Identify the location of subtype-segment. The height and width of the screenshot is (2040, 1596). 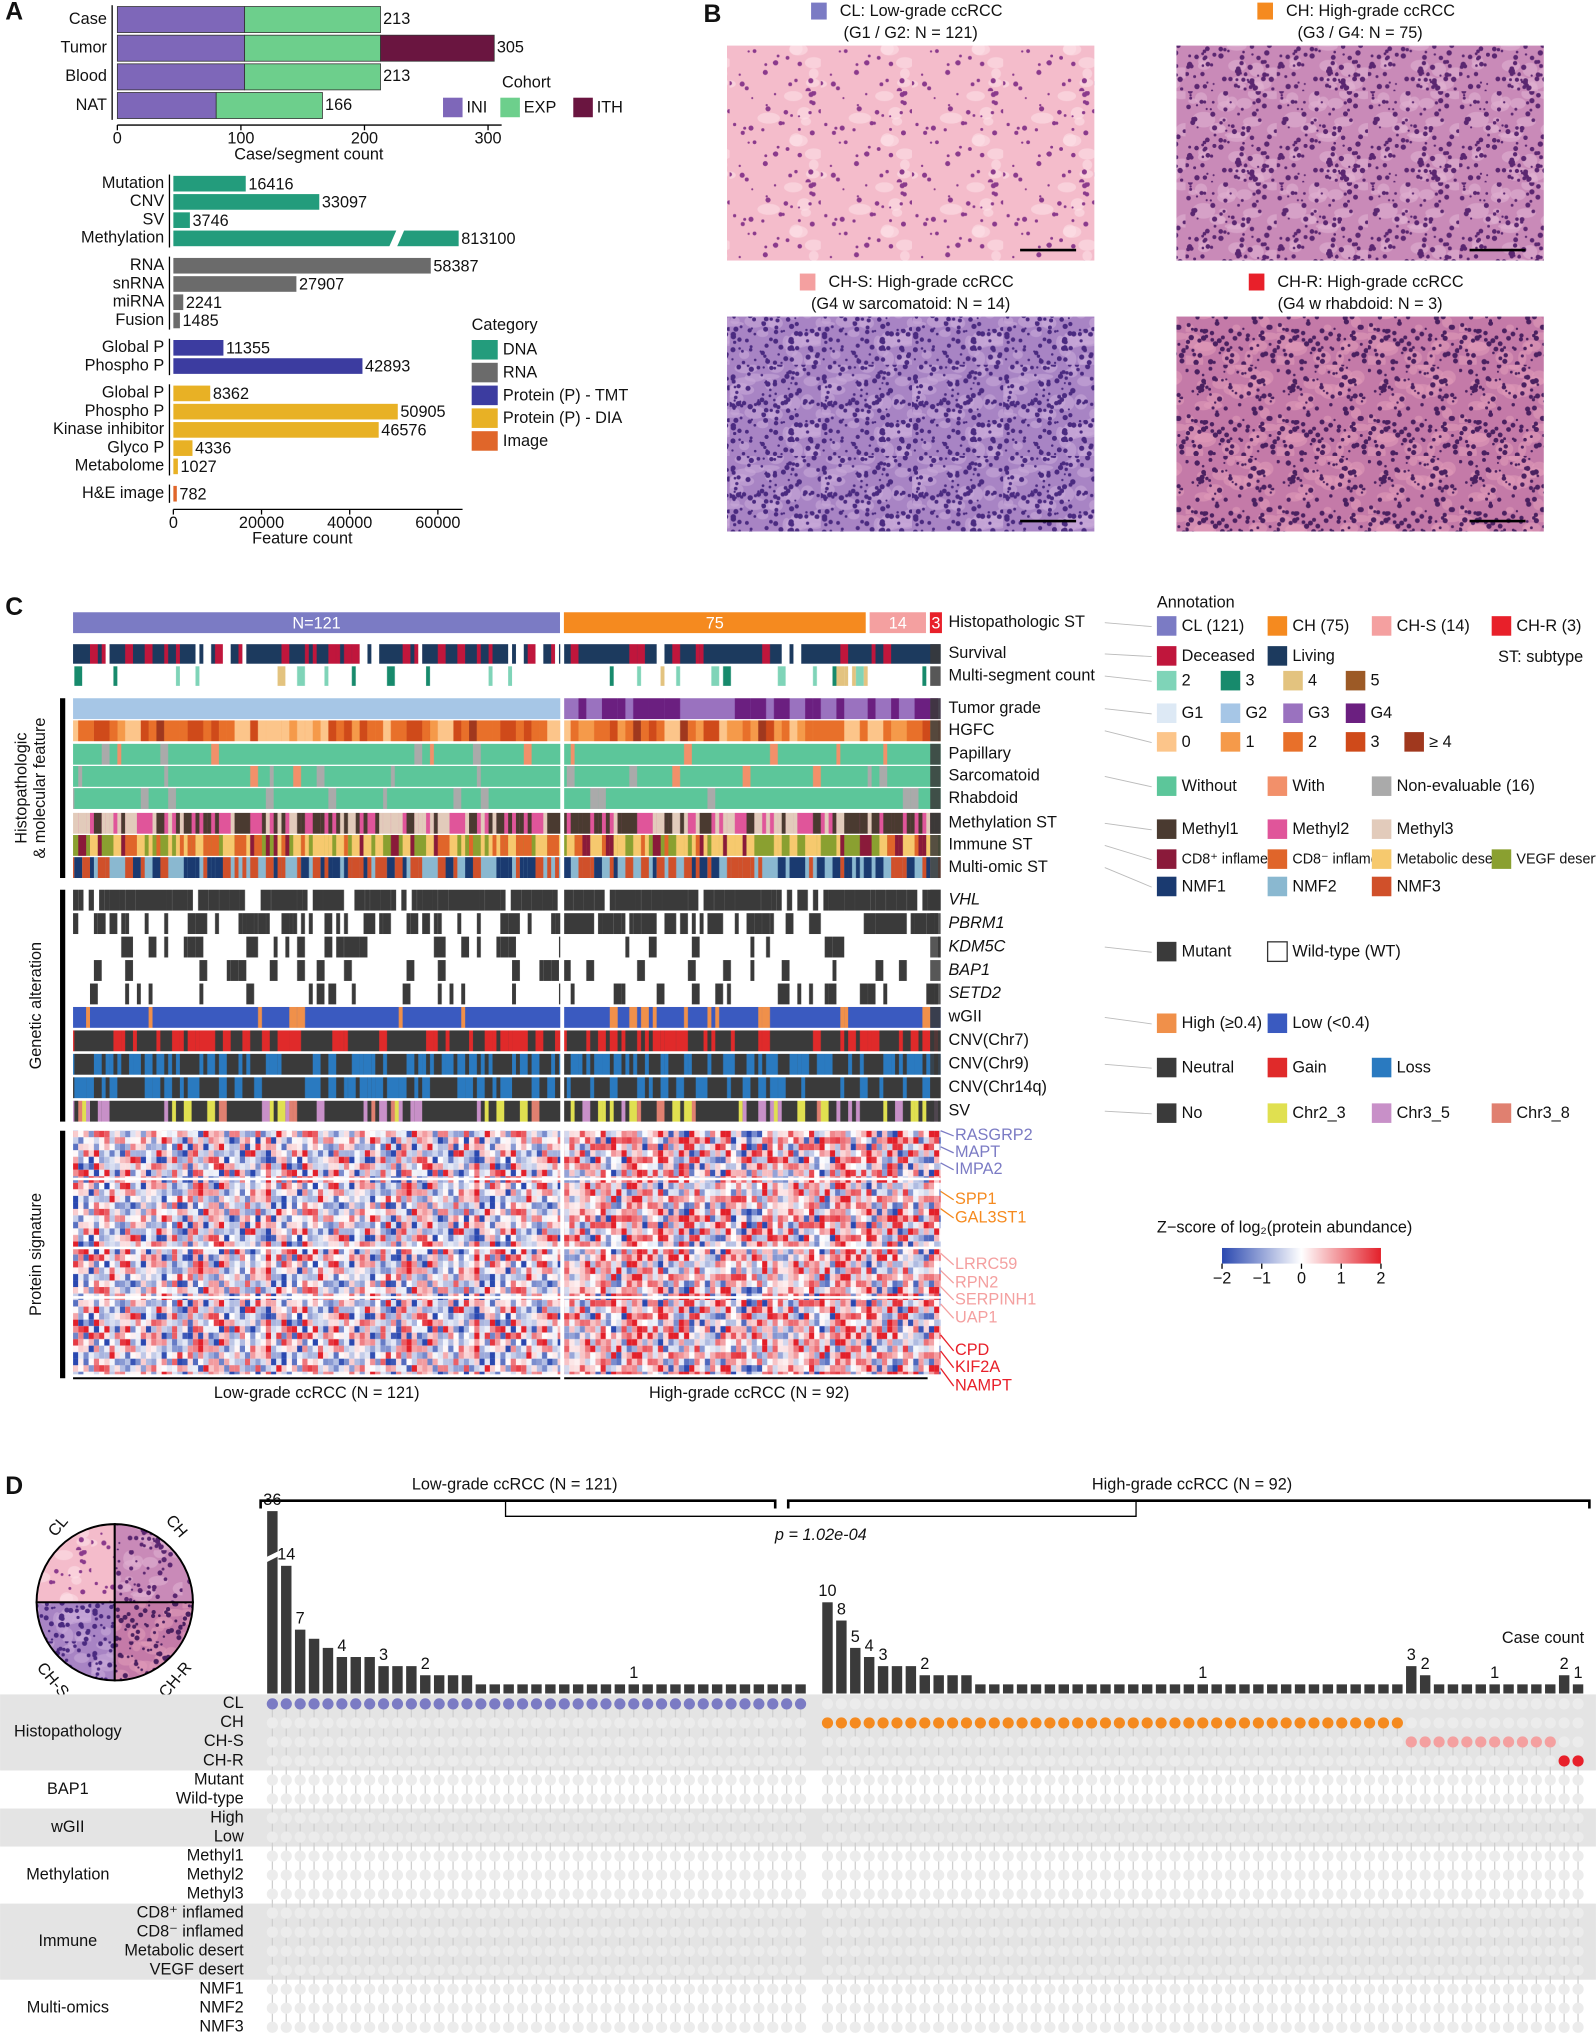
(714, 623).